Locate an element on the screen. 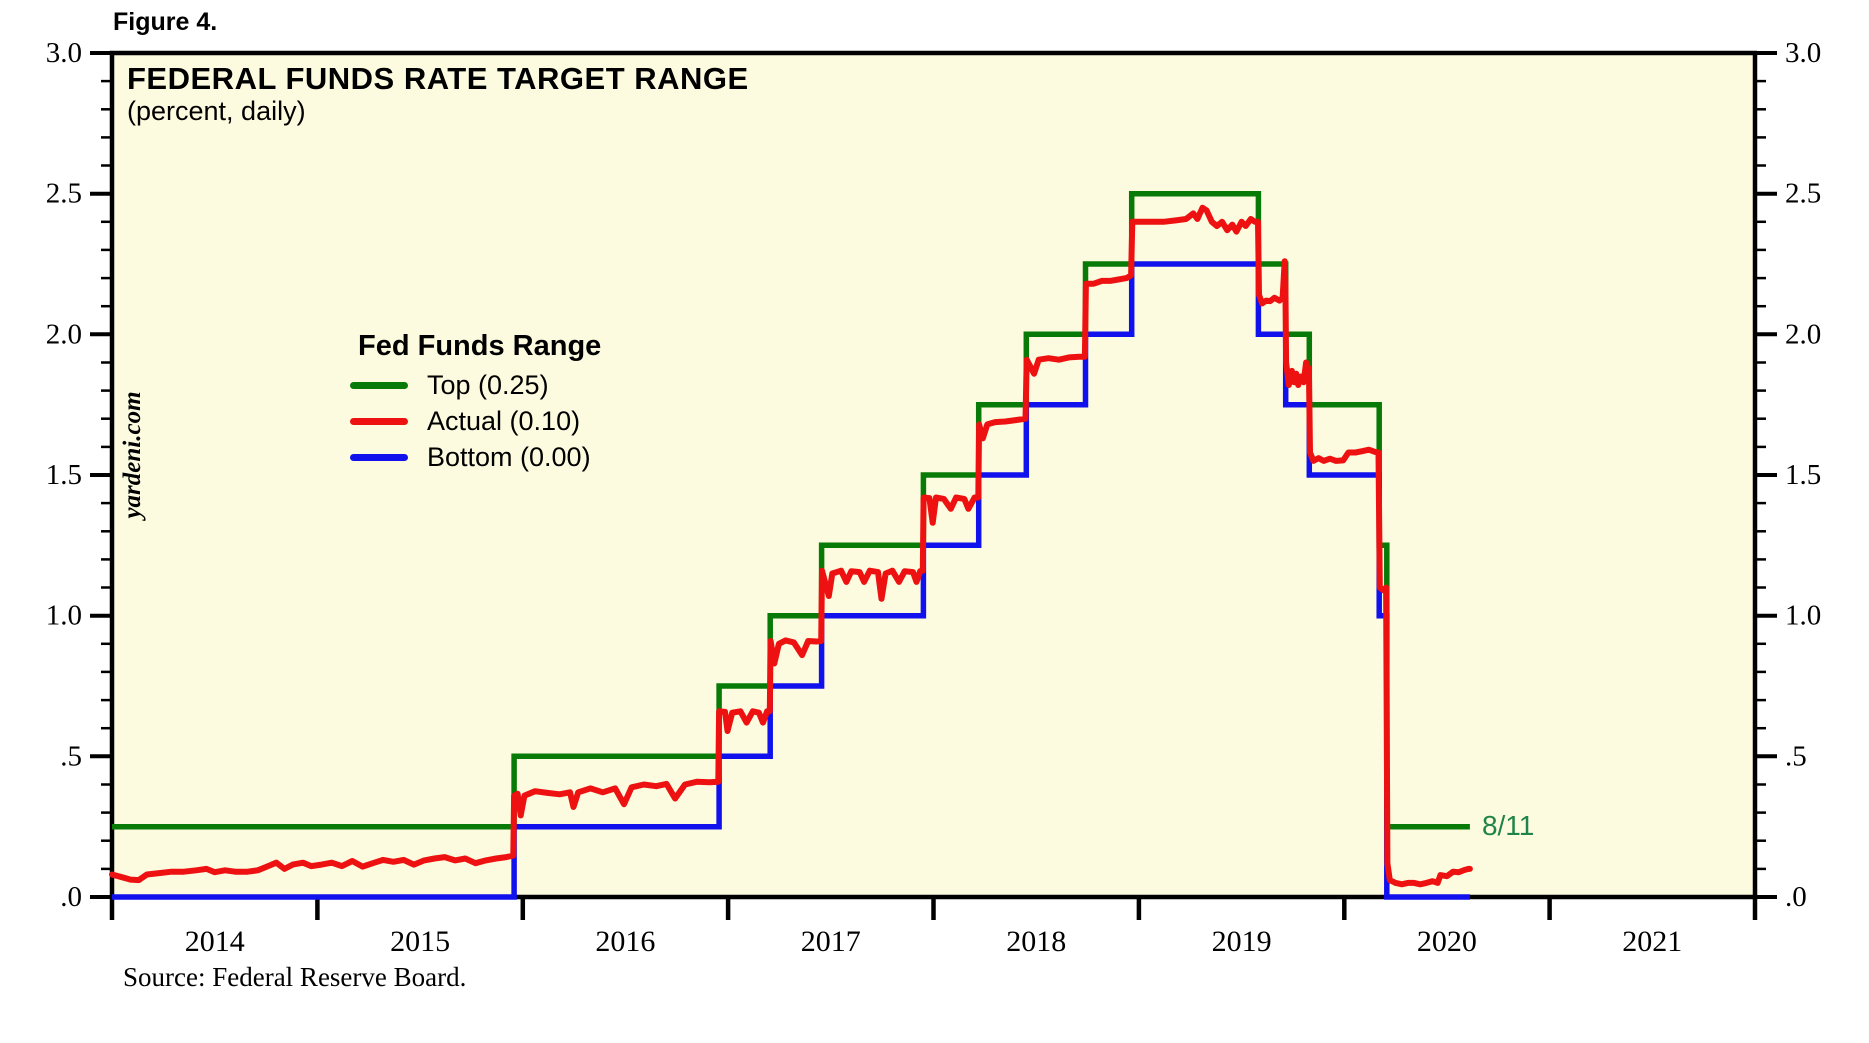 The width and height of the screenshot is (1869, 1043). legend-item-top: Top (0.25) is located at coordinates (475, 385).